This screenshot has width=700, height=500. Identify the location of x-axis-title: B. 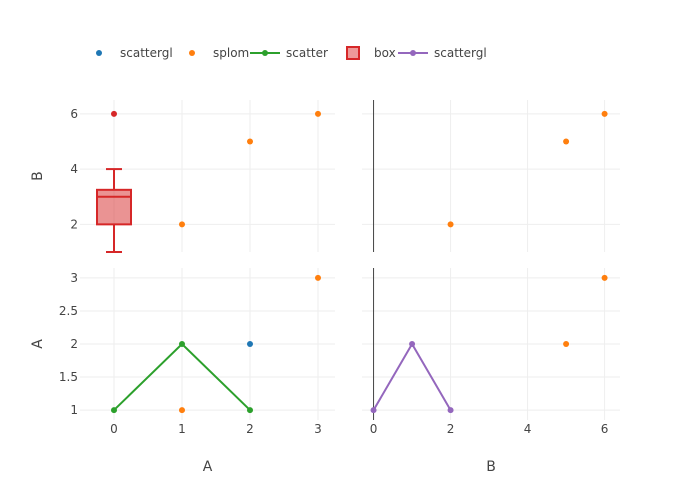
(491, 467).